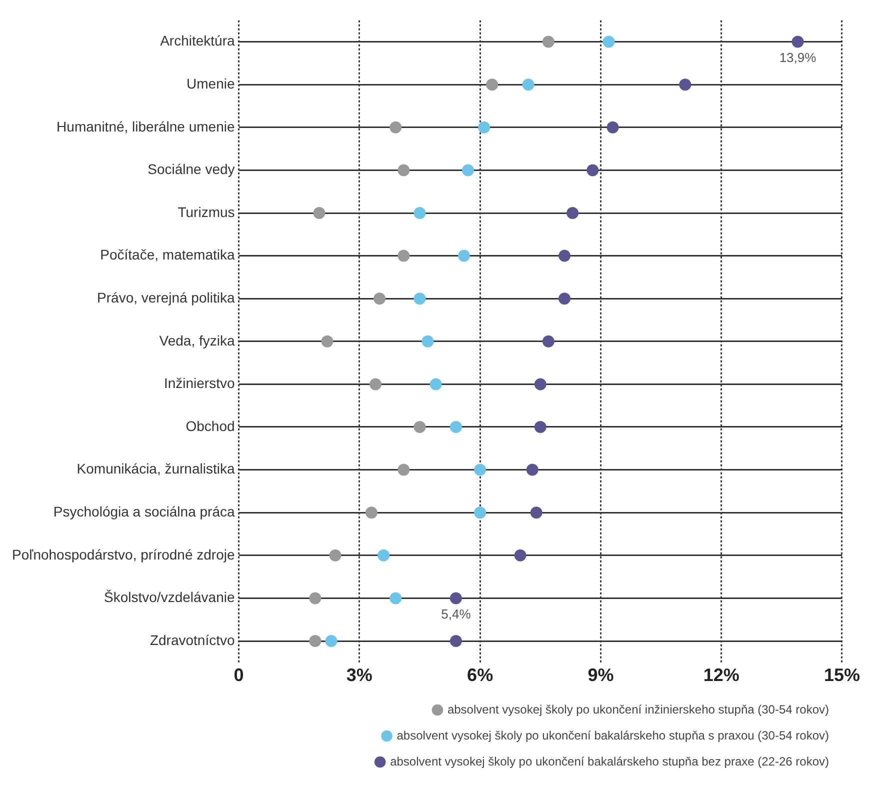 This screenshot has width=871, height=785. I want to click on y-tick-label: Psychológia a sociálna práca, so click(144, 511).